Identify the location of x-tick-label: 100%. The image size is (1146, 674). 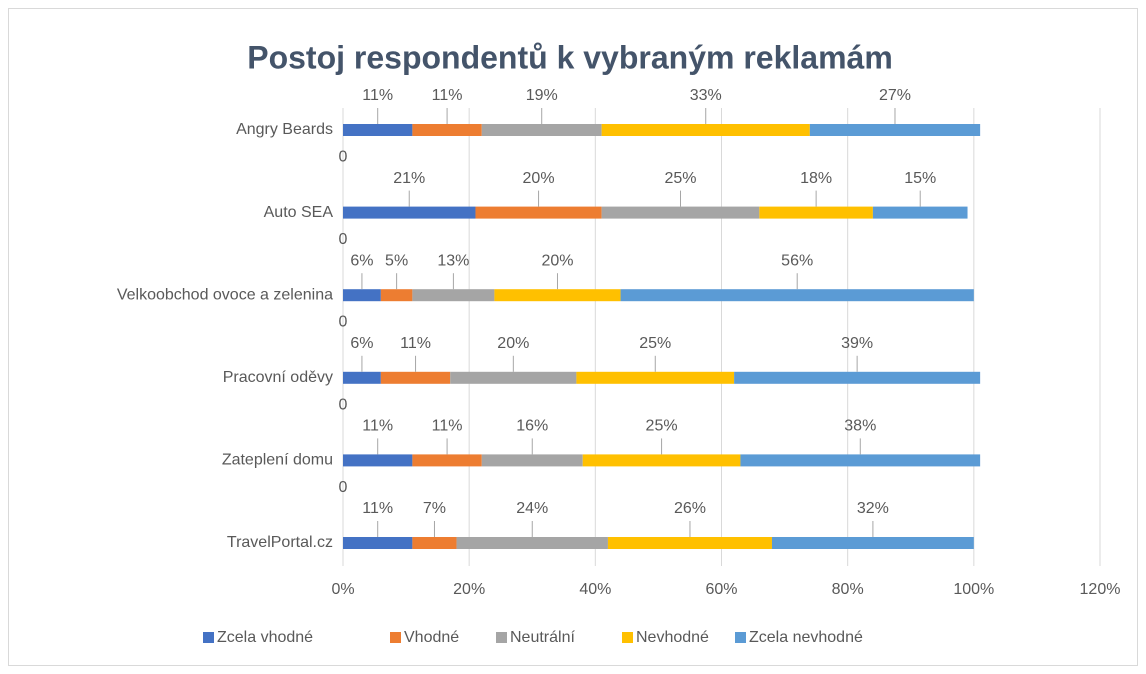
(973, 589).